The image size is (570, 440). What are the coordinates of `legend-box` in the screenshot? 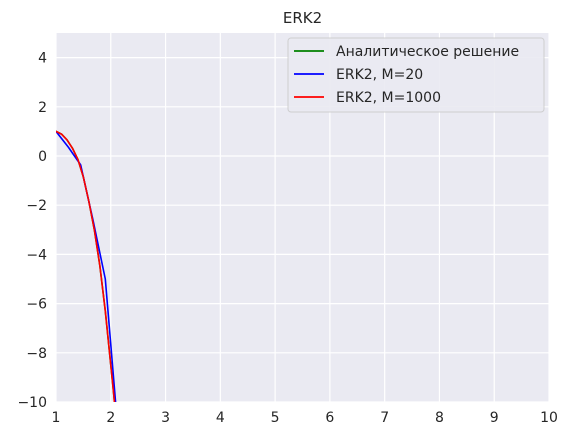 It's located at (416, 75).